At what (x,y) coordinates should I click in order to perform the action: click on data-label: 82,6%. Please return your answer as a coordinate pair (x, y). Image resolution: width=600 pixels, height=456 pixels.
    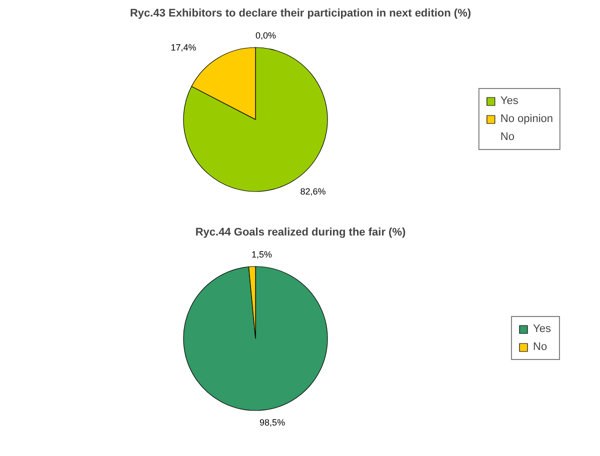
    Looking at the image, I should click on (313, 191).